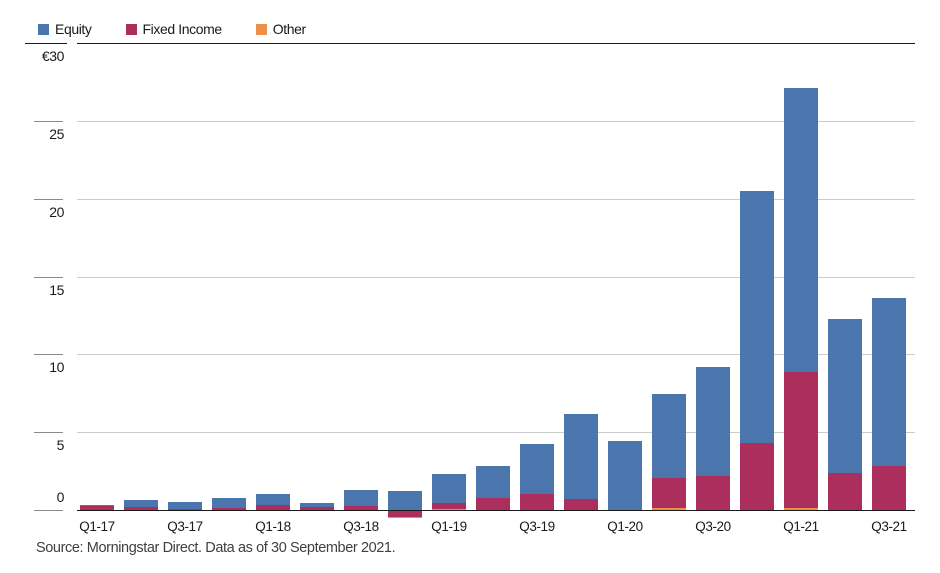 The width and height of the screenshot is (940, 573). What do you see at coordinates (261, 29) in the screenshot?
I see `other-swatch-icon` at bounding box center [261, 29].